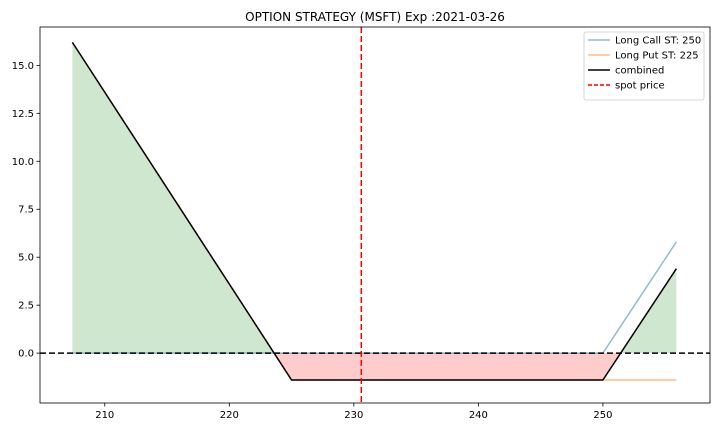  I want to click on y-tick-label: 15.0, so click(23, 66).